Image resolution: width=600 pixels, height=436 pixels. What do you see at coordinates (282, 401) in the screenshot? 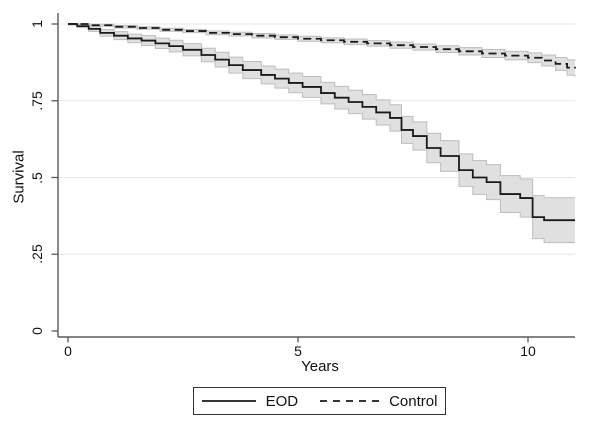
I see `legend-label-eod: EOD` at bounding box center [282, 401].